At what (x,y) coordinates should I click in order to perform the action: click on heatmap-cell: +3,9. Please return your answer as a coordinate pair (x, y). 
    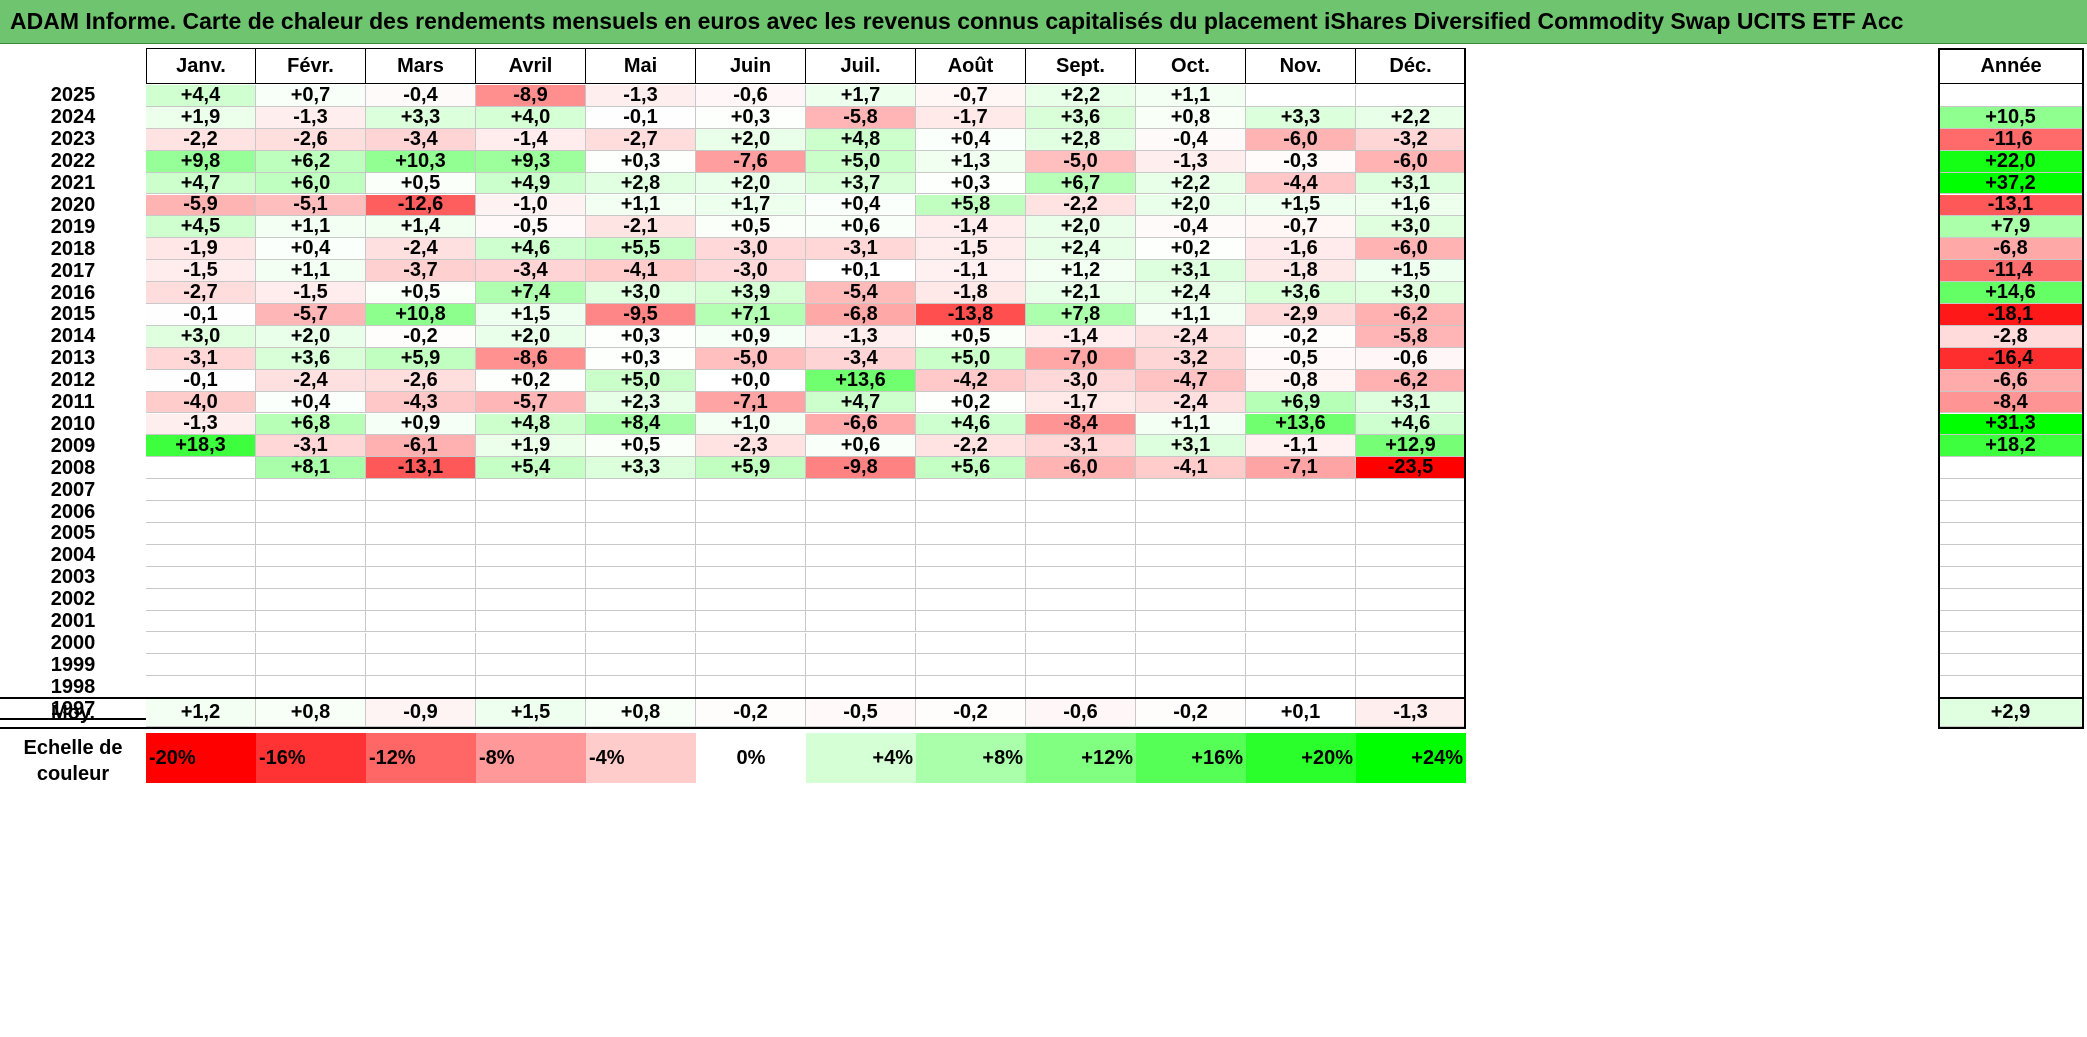
    Looking at the image, I should click on (751, 292).